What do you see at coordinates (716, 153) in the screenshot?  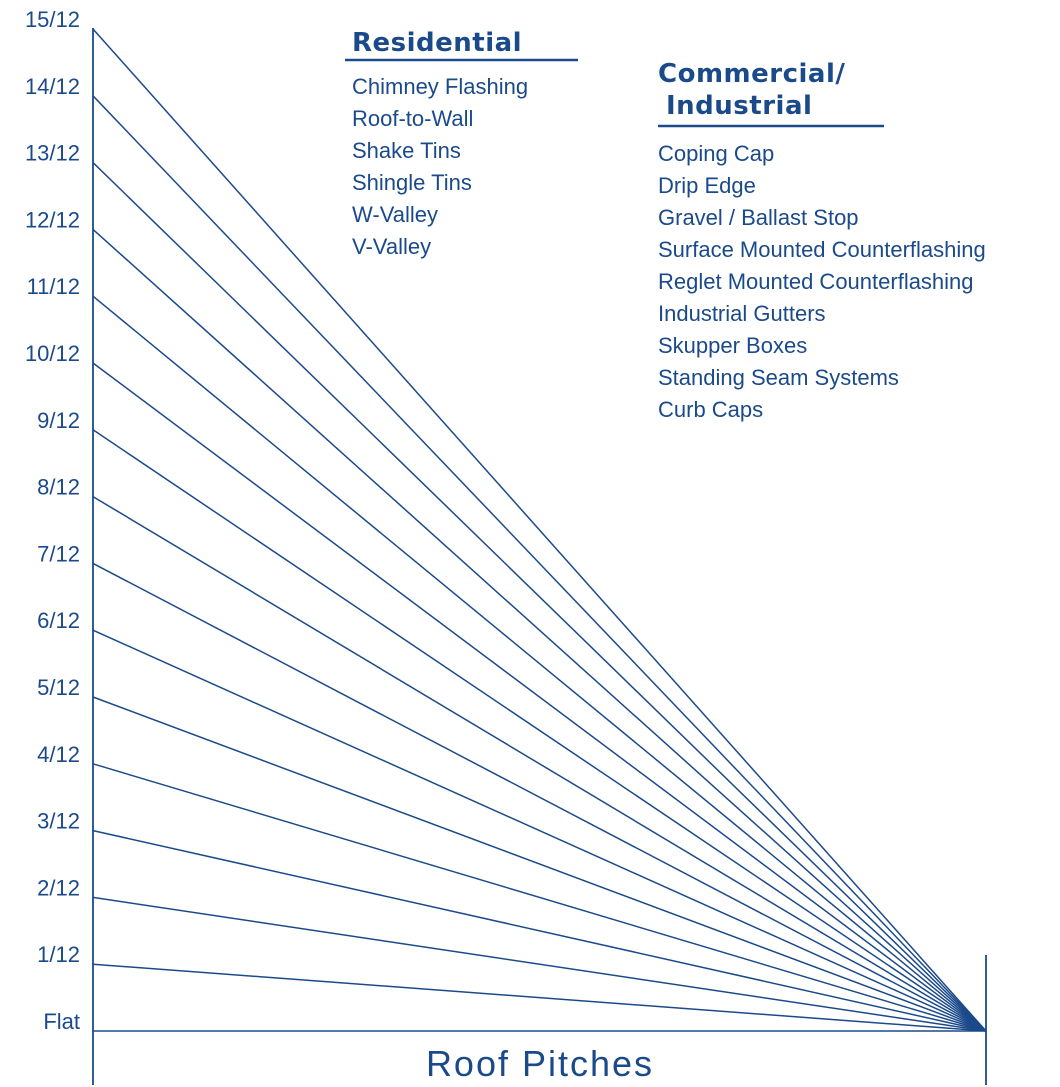 I see `commercial-item: Coping Cap` at bounding box center [716, 153].